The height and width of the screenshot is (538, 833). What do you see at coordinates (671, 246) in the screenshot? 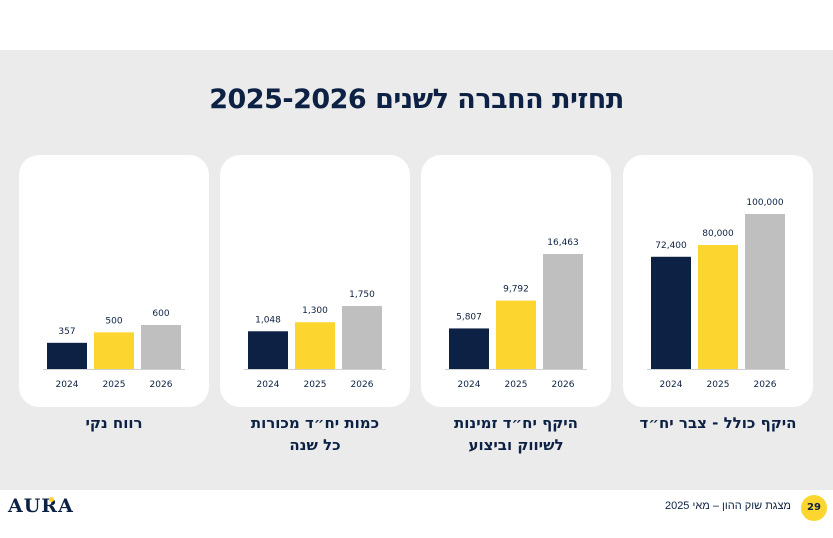
I see `data-label-2024: 72,400` at bounding box center [671, 246].